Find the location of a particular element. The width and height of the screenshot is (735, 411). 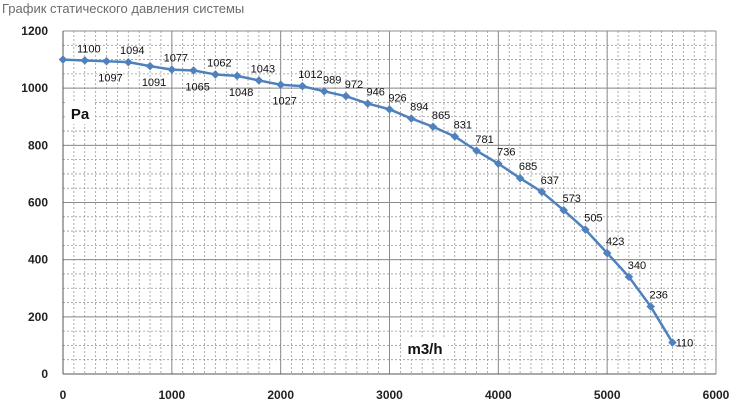

data-label: 781 is located at coordinates (484, 140).